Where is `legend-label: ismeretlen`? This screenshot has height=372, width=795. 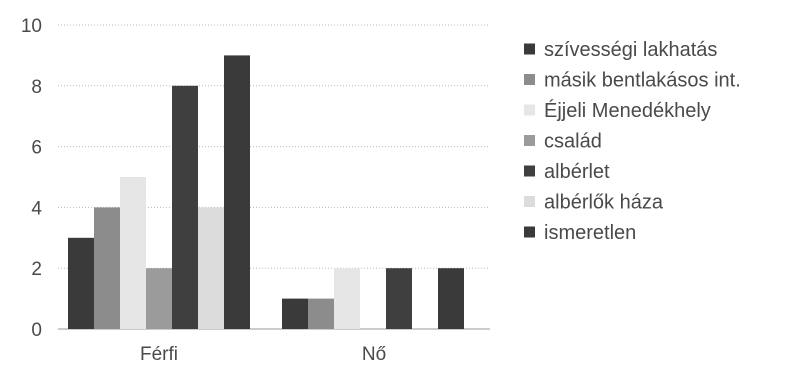
legend-label: ismeretlen is located at coordinates (590, 233).